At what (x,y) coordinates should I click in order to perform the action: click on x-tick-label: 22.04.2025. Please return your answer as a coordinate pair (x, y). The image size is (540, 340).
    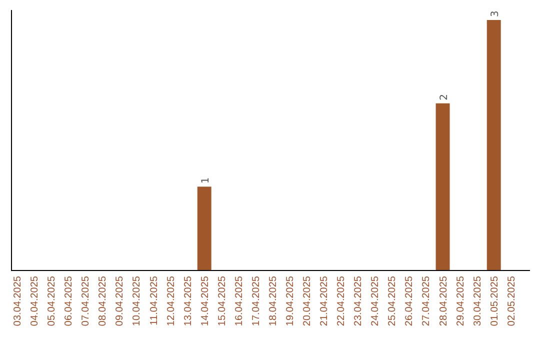
    Looking at the image, I should click on (342, 301).